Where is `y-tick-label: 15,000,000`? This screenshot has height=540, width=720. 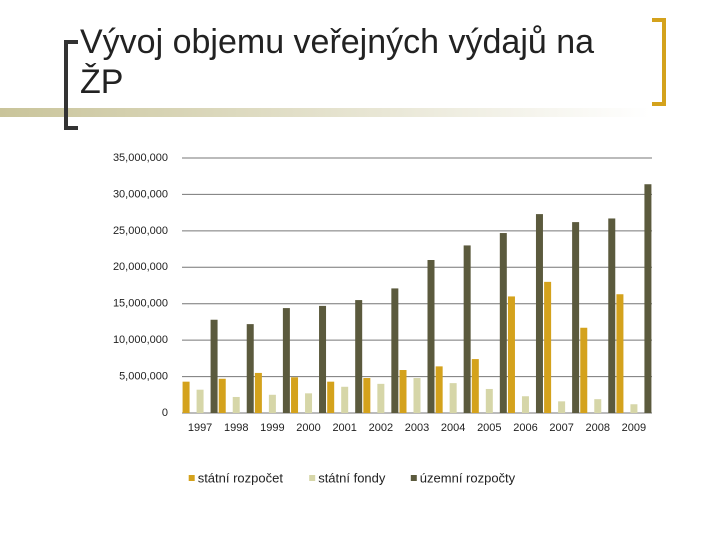 y-tick-label: 15,000,000 is located at coordinates (140, 304).